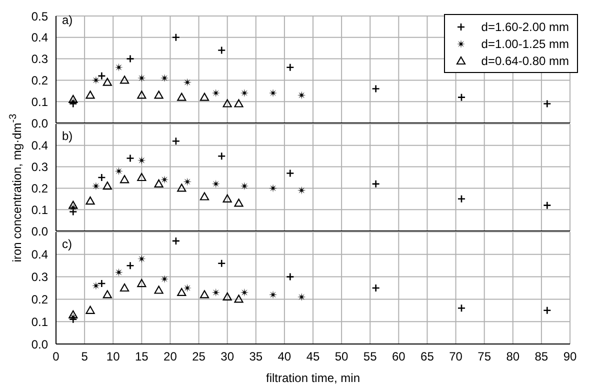 The image size is (600, 390). What do you see at coordinates (67, 136) in the screenshot?
I see `annotation: b)` at bounding box center [67, 136].